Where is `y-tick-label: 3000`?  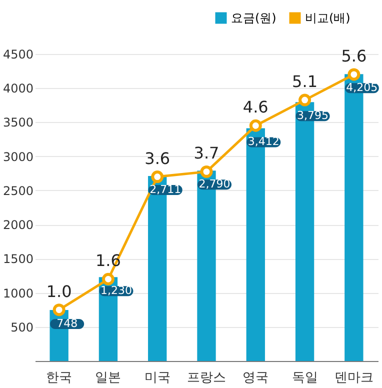 y-tick-label: 3000 is located at coordinates (18, 157).